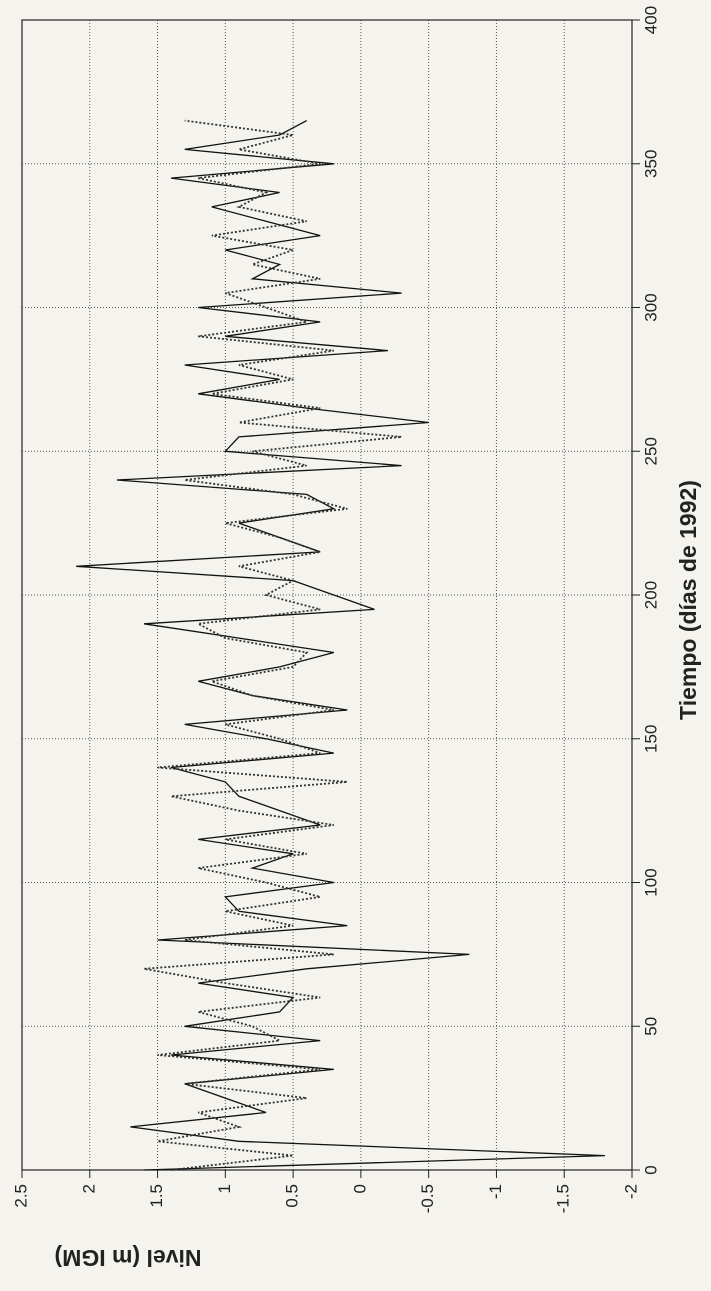 The width and height of the screenshot is (711, 1291). I want to click on x-tick-label: 300, so click(650, 307).